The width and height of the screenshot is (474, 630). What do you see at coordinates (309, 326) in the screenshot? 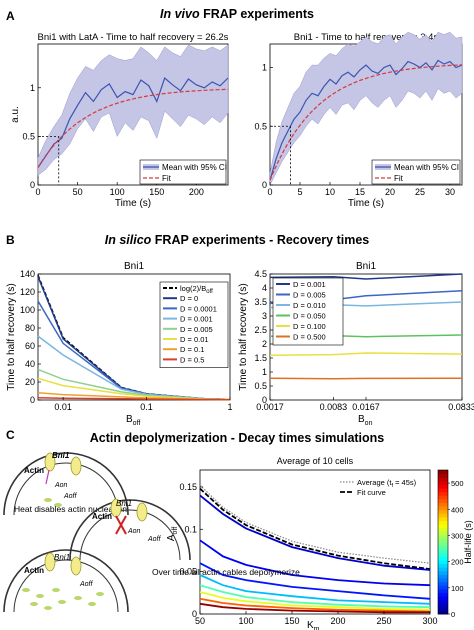
I see `legend-label: D = 0.100` at bounding box center [309, 326].